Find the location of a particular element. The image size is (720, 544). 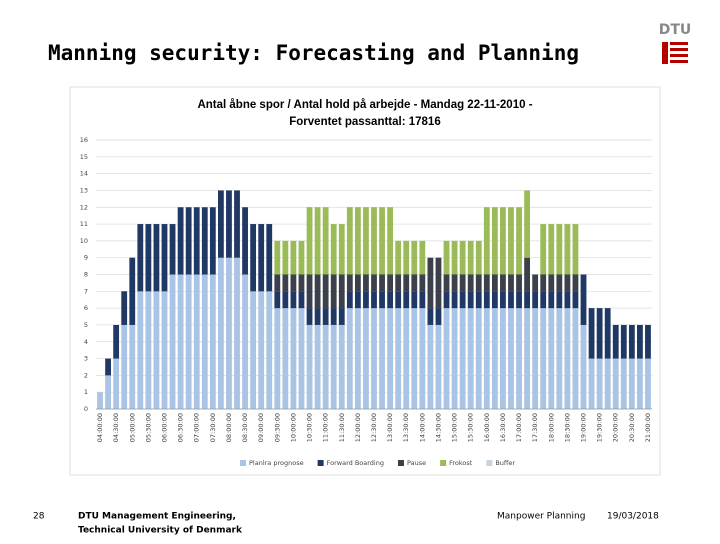

legend-label: Pause is located at coordinates (416, 463).